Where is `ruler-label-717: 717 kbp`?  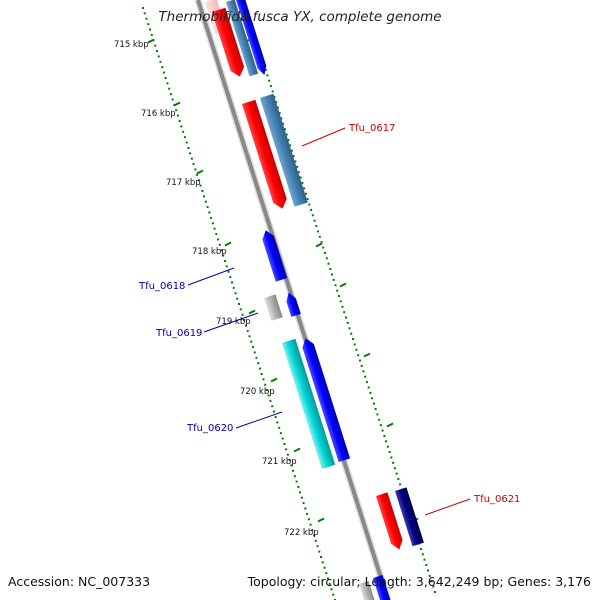
ruler-label-717: 717 kbp is located at coordinates (183, 183).